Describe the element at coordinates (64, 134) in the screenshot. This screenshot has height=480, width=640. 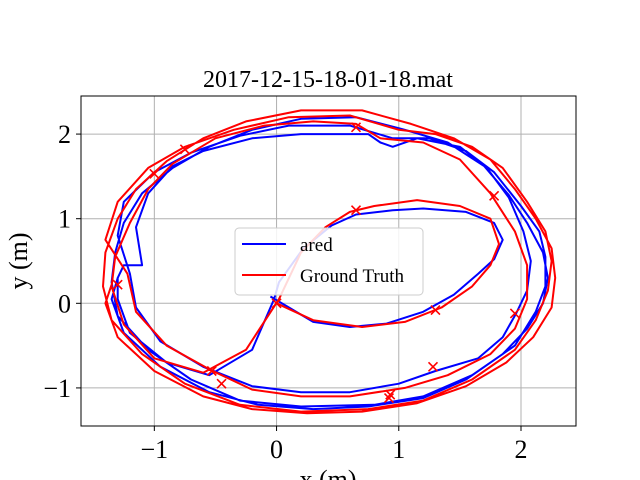
I see `y-tick-label: 2` at that location.